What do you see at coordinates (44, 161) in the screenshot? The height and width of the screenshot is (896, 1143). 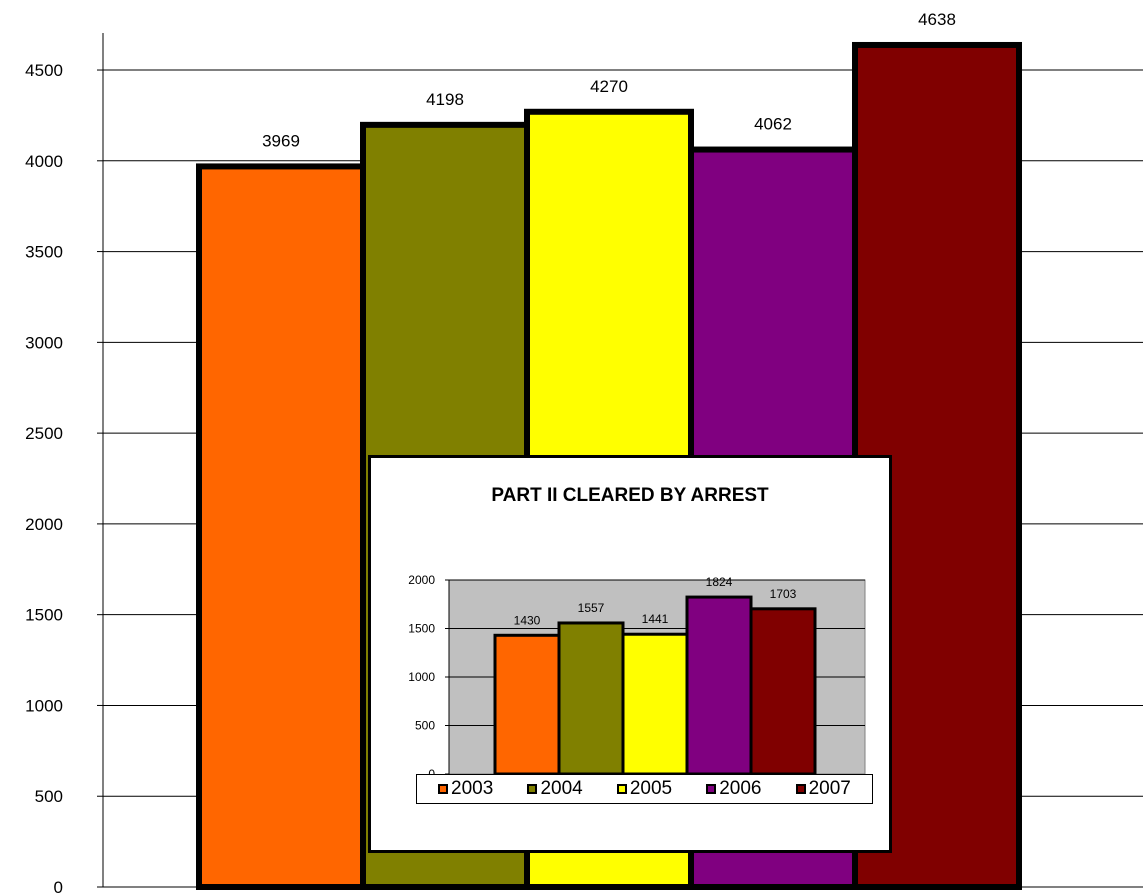 I see `main-y-tick-label: 4000` at bounding box center [44, 161].